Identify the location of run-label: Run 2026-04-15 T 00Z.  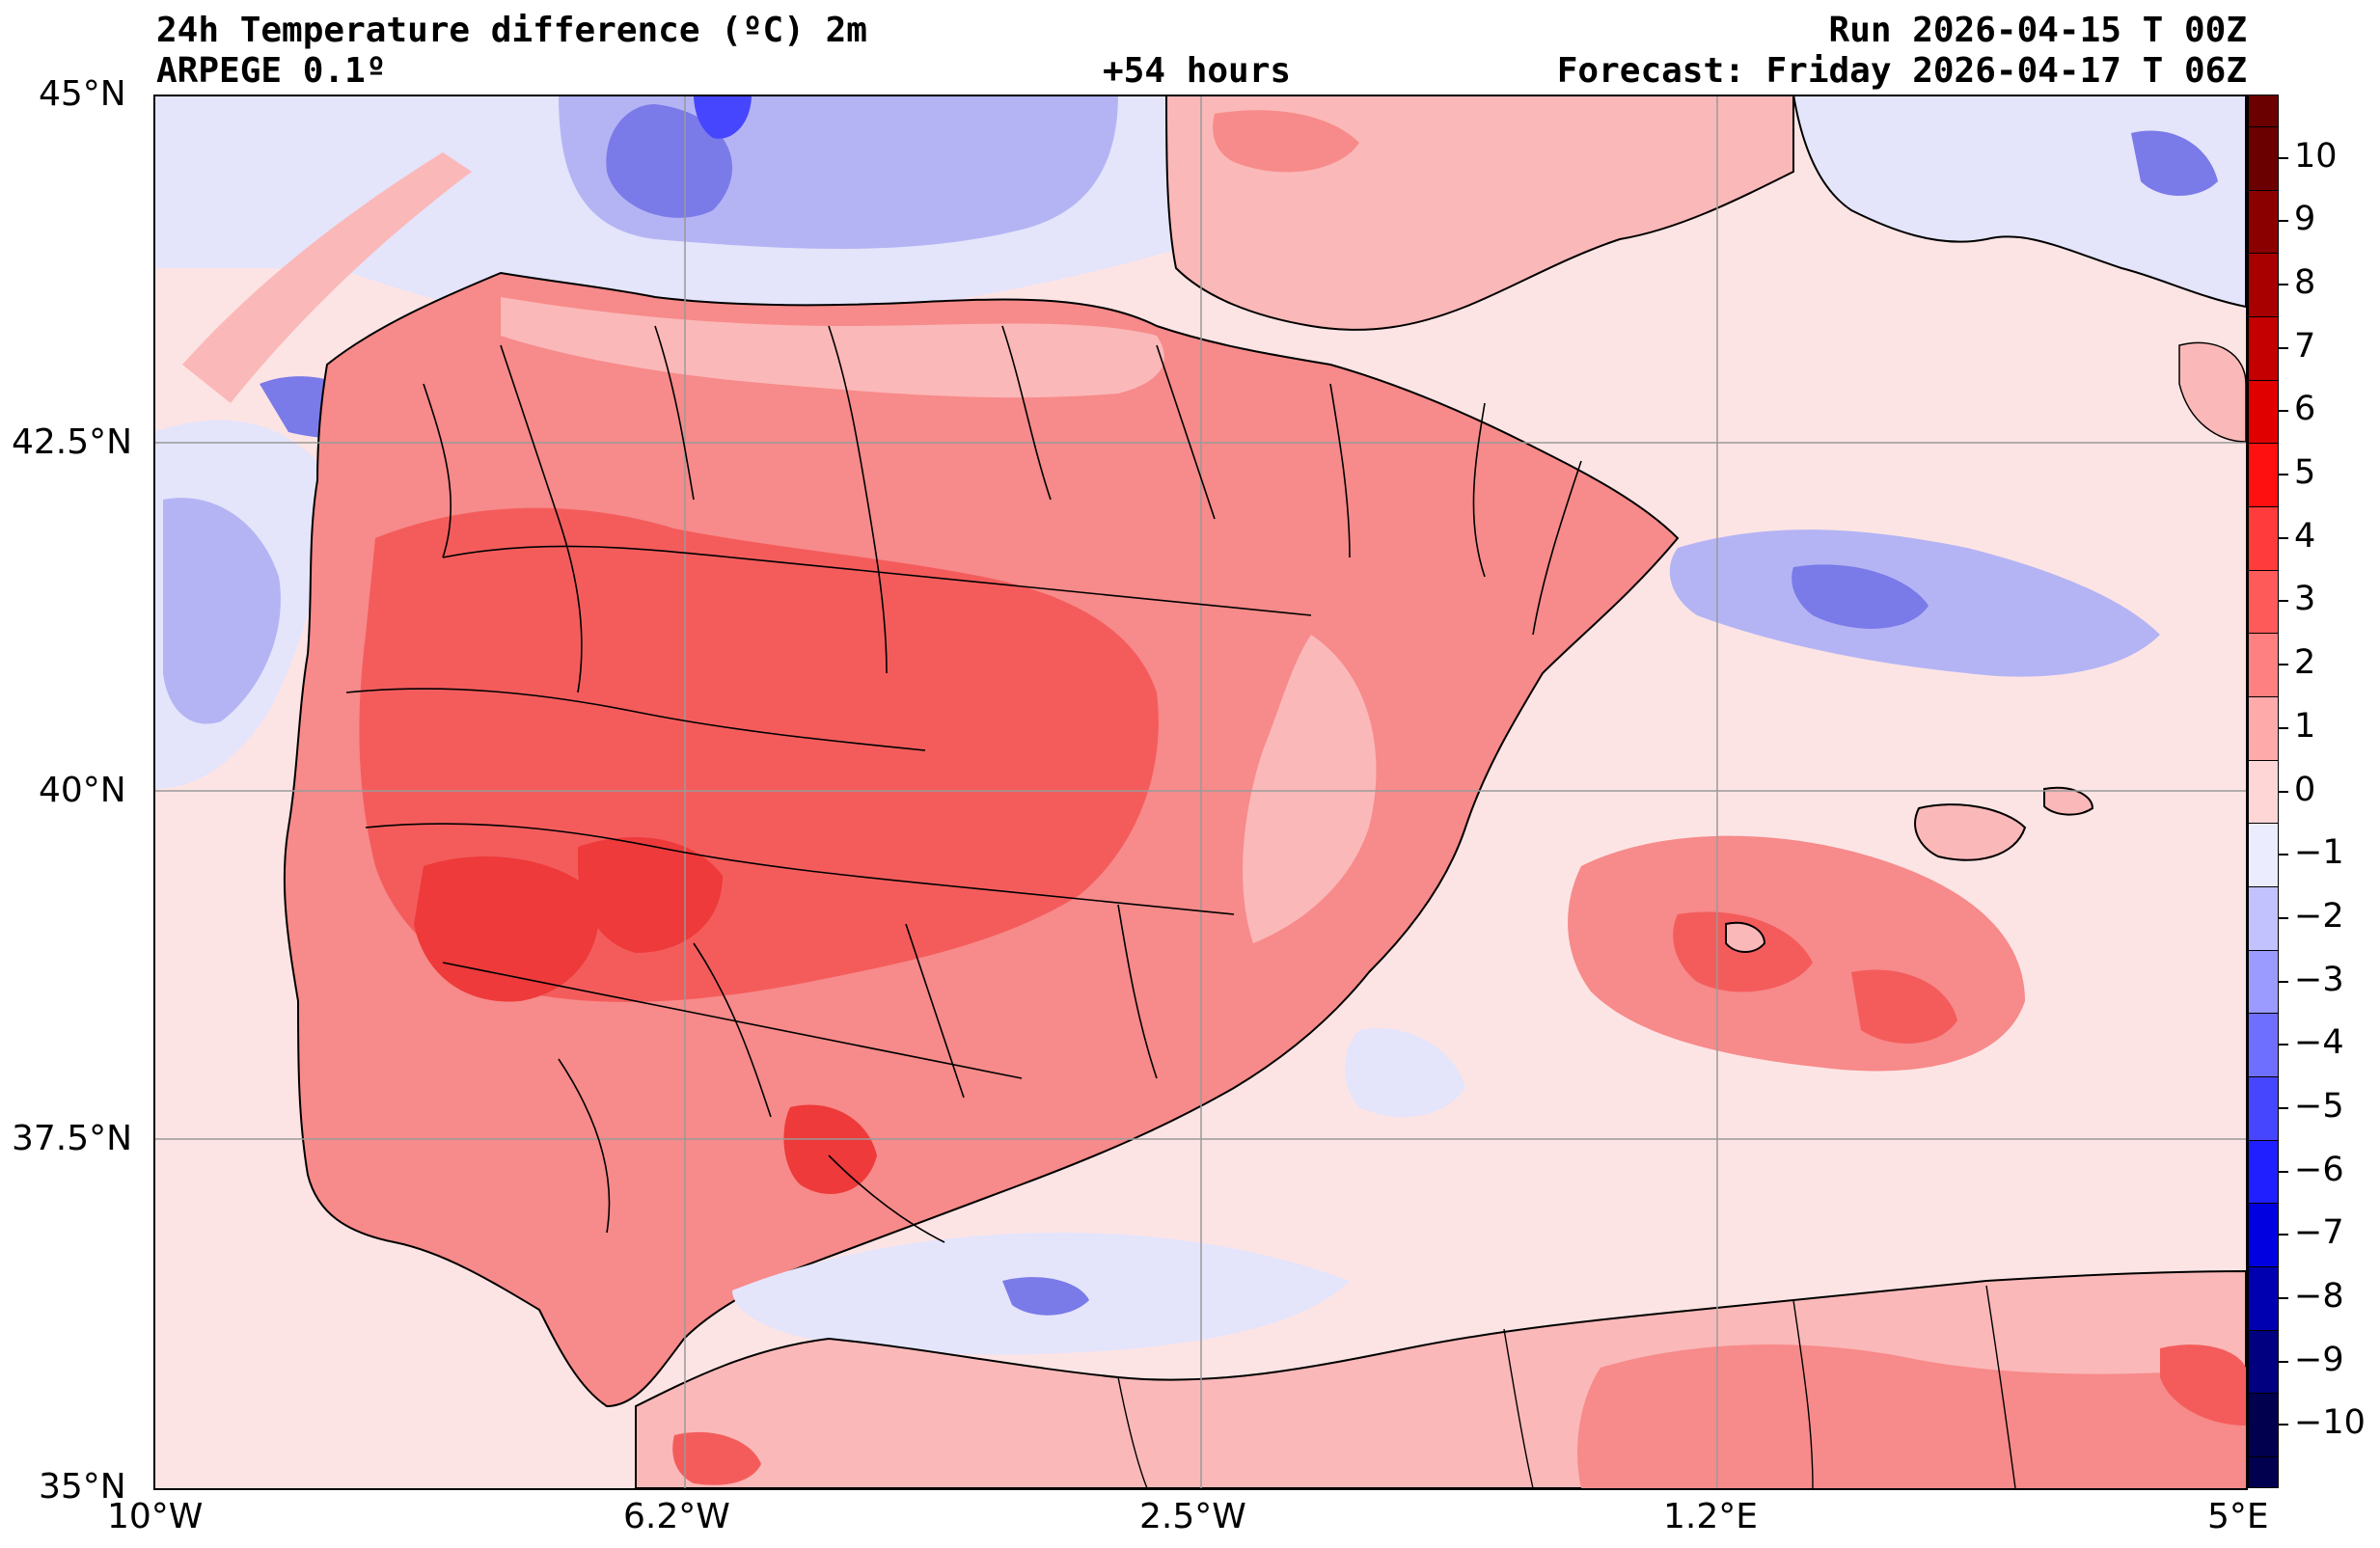
(2037, 30).